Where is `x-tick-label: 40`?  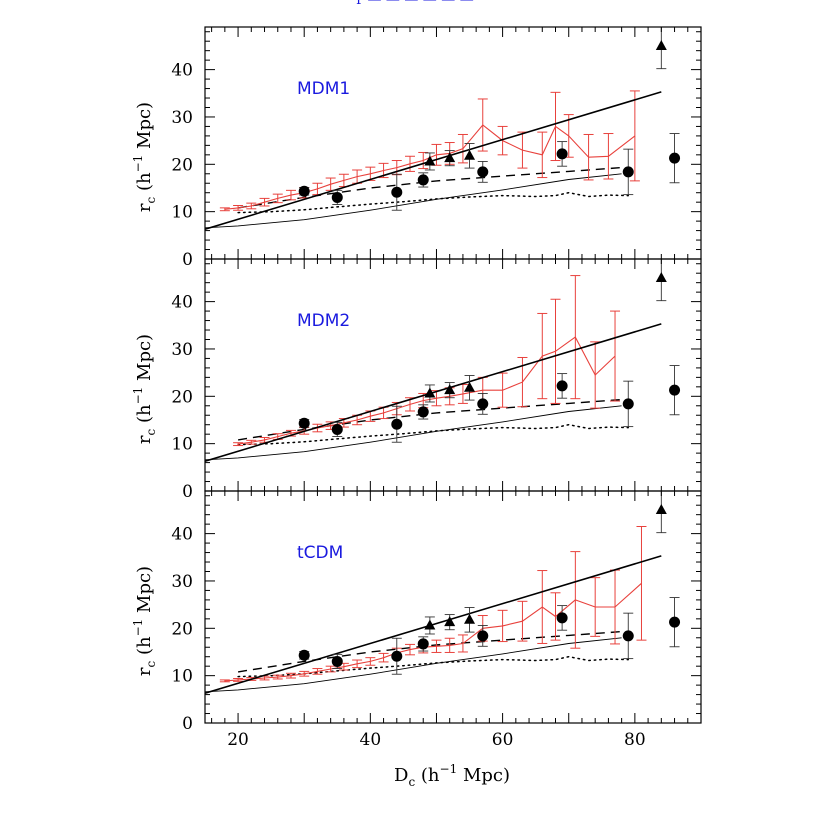 x-tick-label: 40 is located at coordinates (371, 740).